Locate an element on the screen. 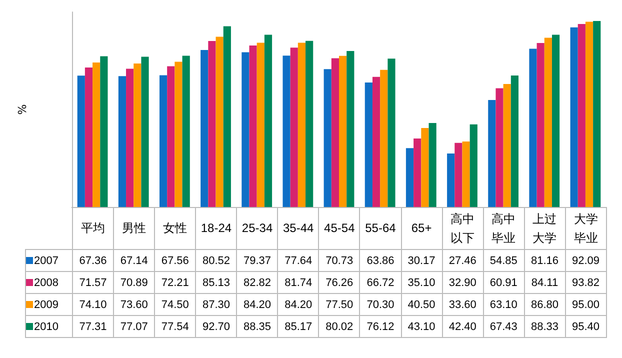 Image resolution: width=622 pixels, height=358 pixels. data-label: 95.00 is located at coordinates (585, 305).